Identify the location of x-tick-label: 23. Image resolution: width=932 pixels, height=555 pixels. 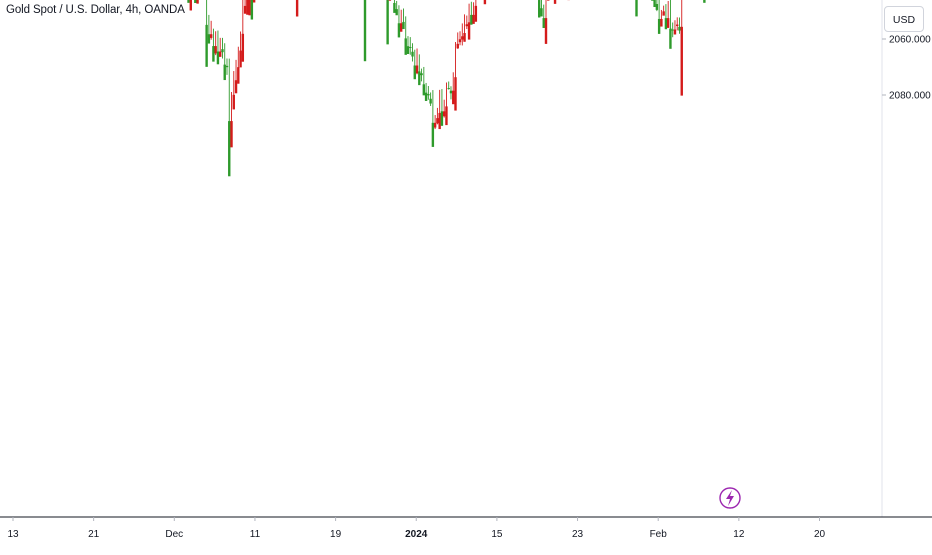
(578, 534).